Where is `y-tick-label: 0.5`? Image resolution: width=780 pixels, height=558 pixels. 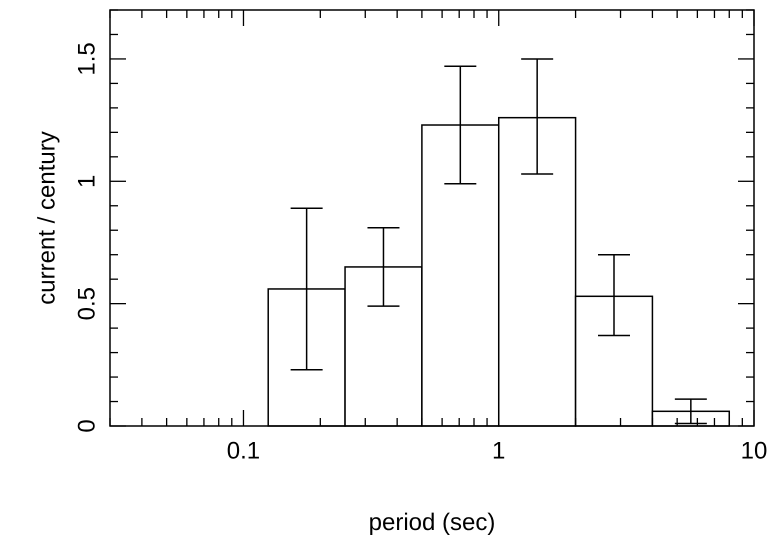
y-tick-label: 0.5 is located at coordinates (86, 303).